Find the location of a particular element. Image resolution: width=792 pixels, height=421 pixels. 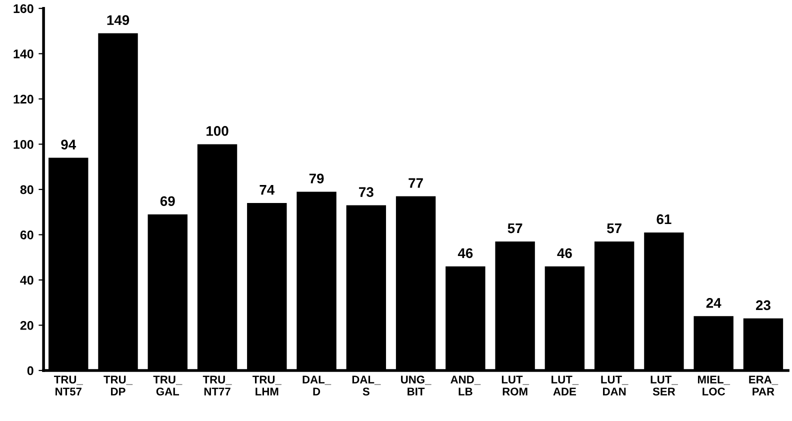

x-tick-label: DAL_ D is located at coordinates (317, 386).